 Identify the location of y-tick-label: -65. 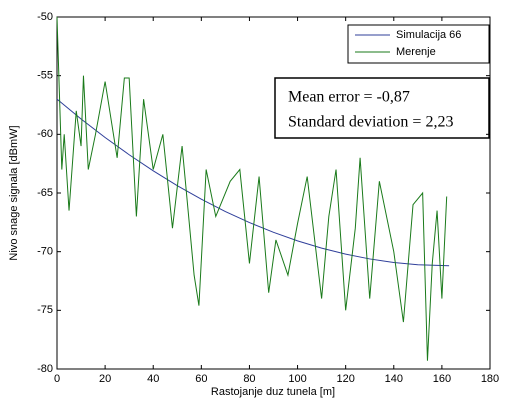
(45, 193).